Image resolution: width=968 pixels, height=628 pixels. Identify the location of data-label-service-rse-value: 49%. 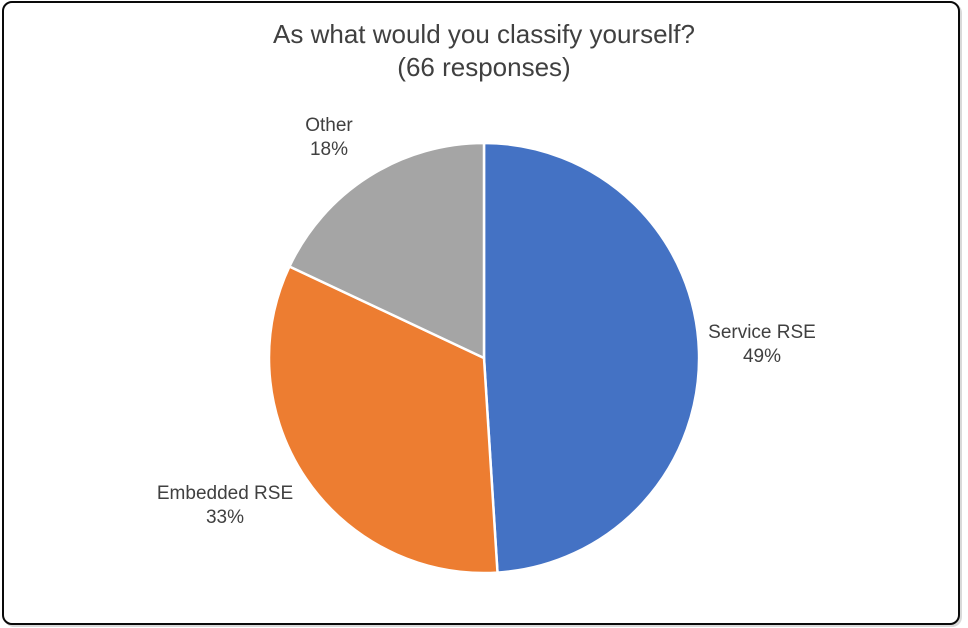
(762, 356).